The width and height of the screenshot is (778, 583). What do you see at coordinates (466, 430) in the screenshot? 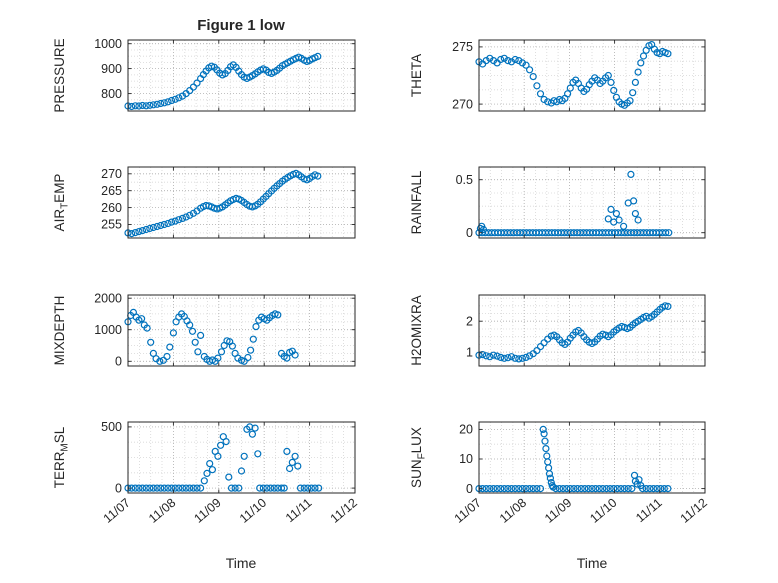
I see `y-tick-label: 20` at bounding box center [466, 430].